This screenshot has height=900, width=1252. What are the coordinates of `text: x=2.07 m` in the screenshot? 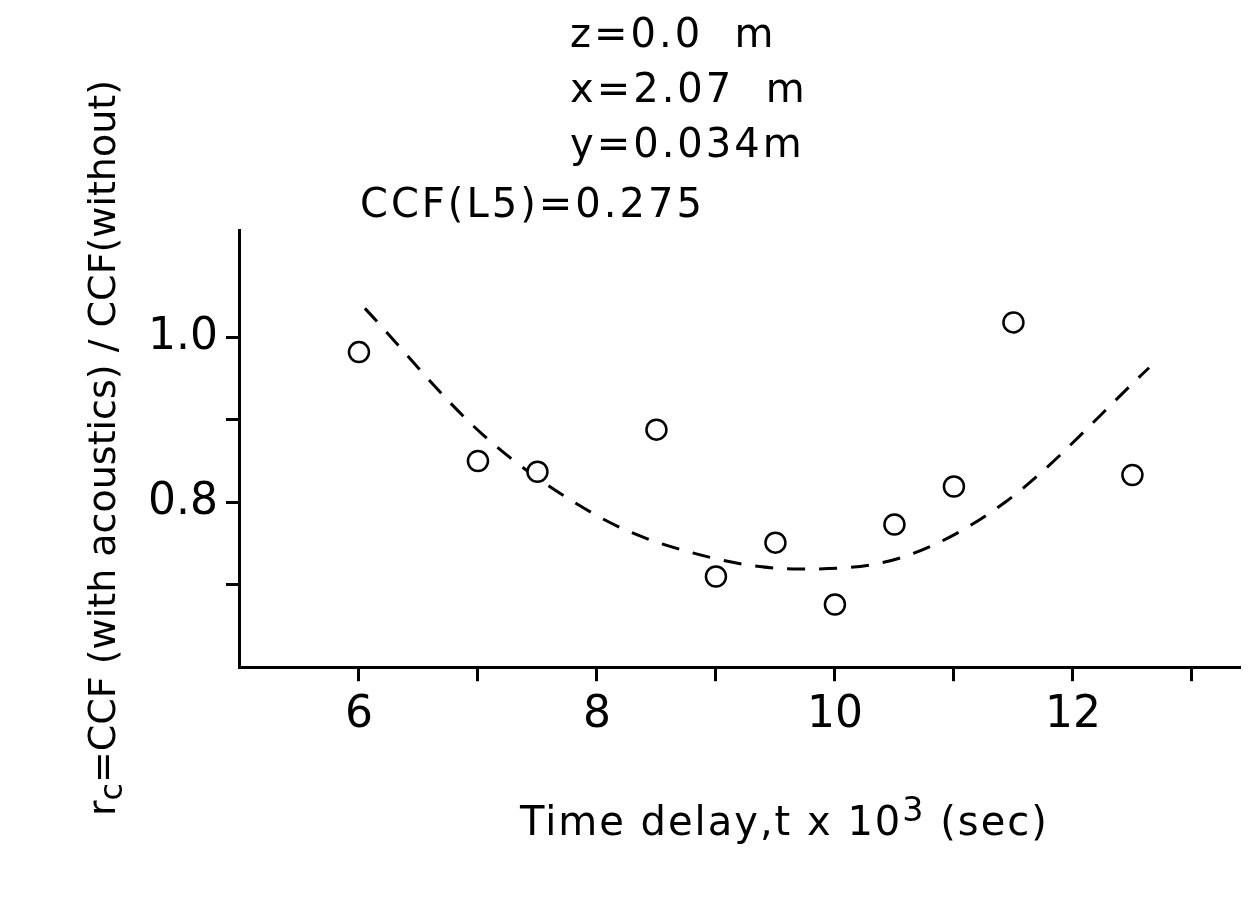 It's located at (689, 88).